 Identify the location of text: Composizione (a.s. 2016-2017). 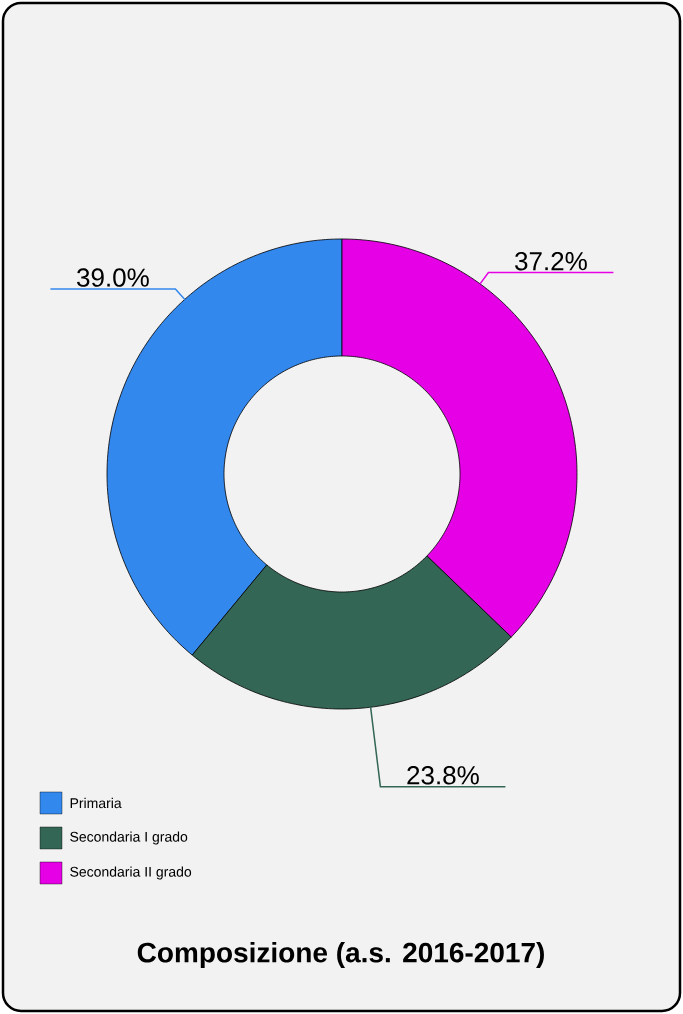
(340, 955).